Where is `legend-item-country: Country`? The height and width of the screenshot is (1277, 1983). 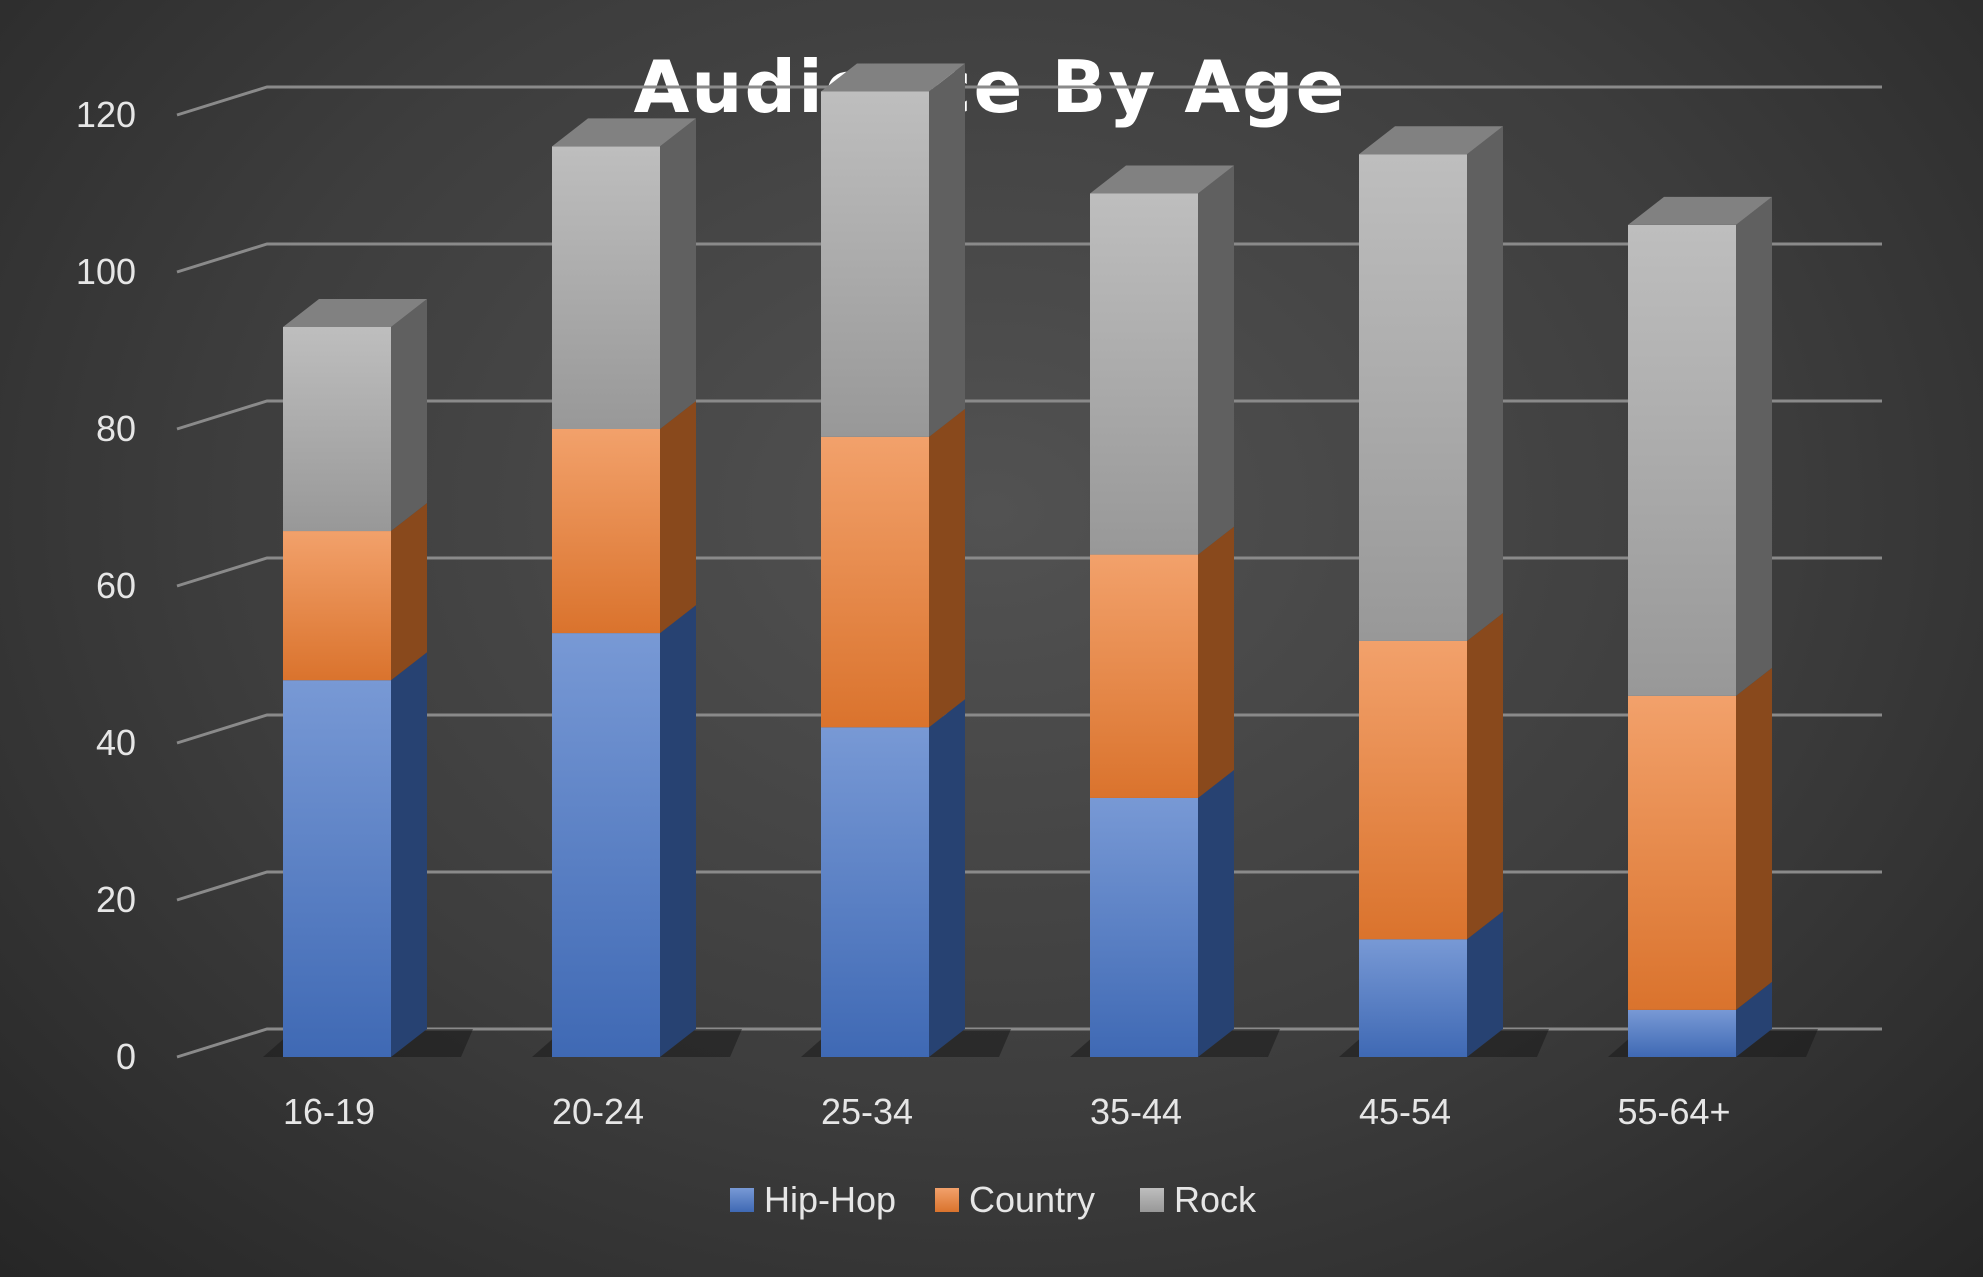
legend-item-country: Country is located at coordinates (1015, 1199).